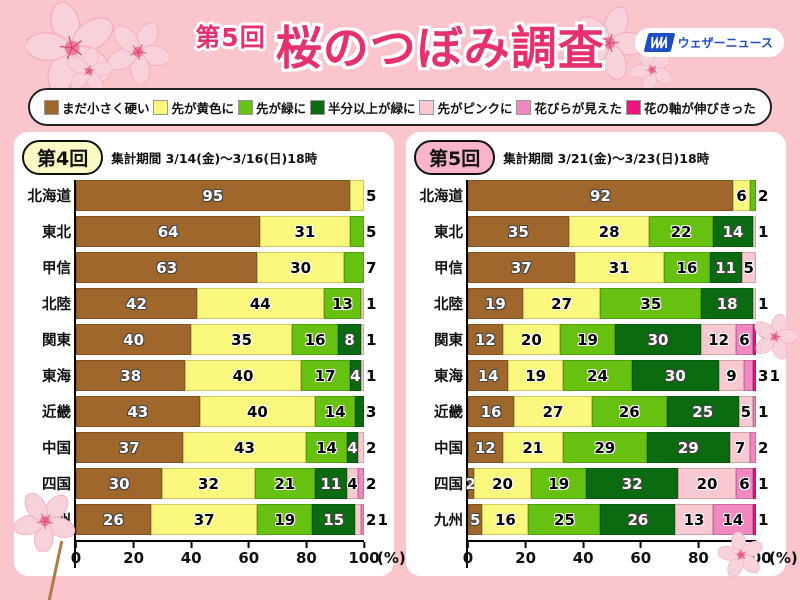 The image size is (800, 600). Describe the element at coordinates (226, 375) in the screenshot. I see `bar-row: 38 40 17 4 1` at that location.